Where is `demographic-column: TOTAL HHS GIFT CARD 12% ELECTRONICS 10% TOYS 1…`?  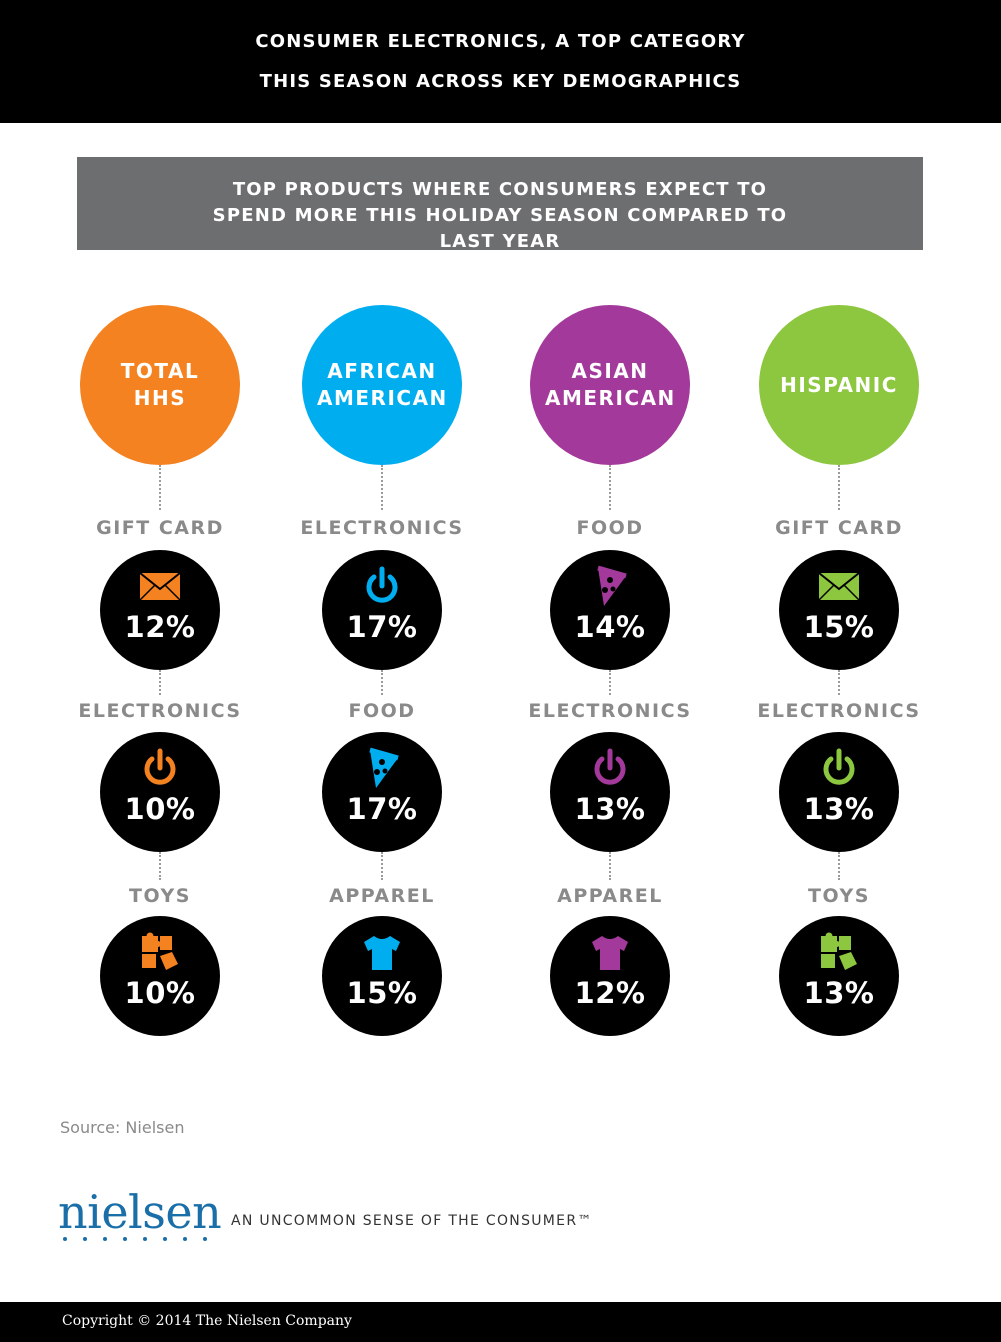
demographic-column: TOTAL HHS GIFT CARD 12% ELECTRONICS 10% TOYS 1… is located at coordinates (159, 675).